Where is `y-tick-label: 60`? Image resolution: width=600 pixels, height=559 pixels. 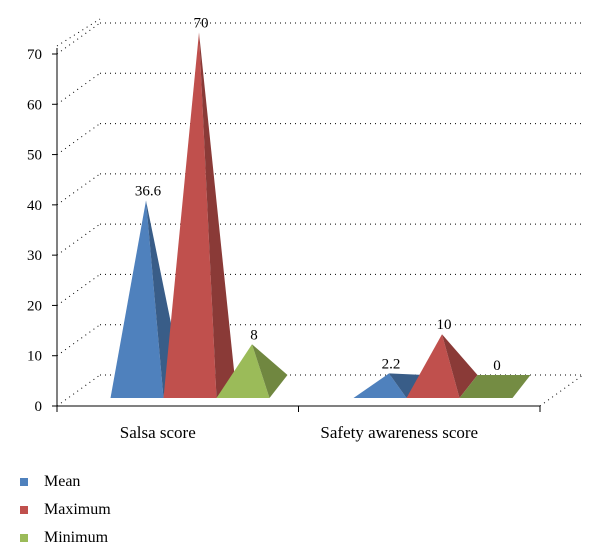
y-tick-label: 60 is located at coordinates (34, 105).